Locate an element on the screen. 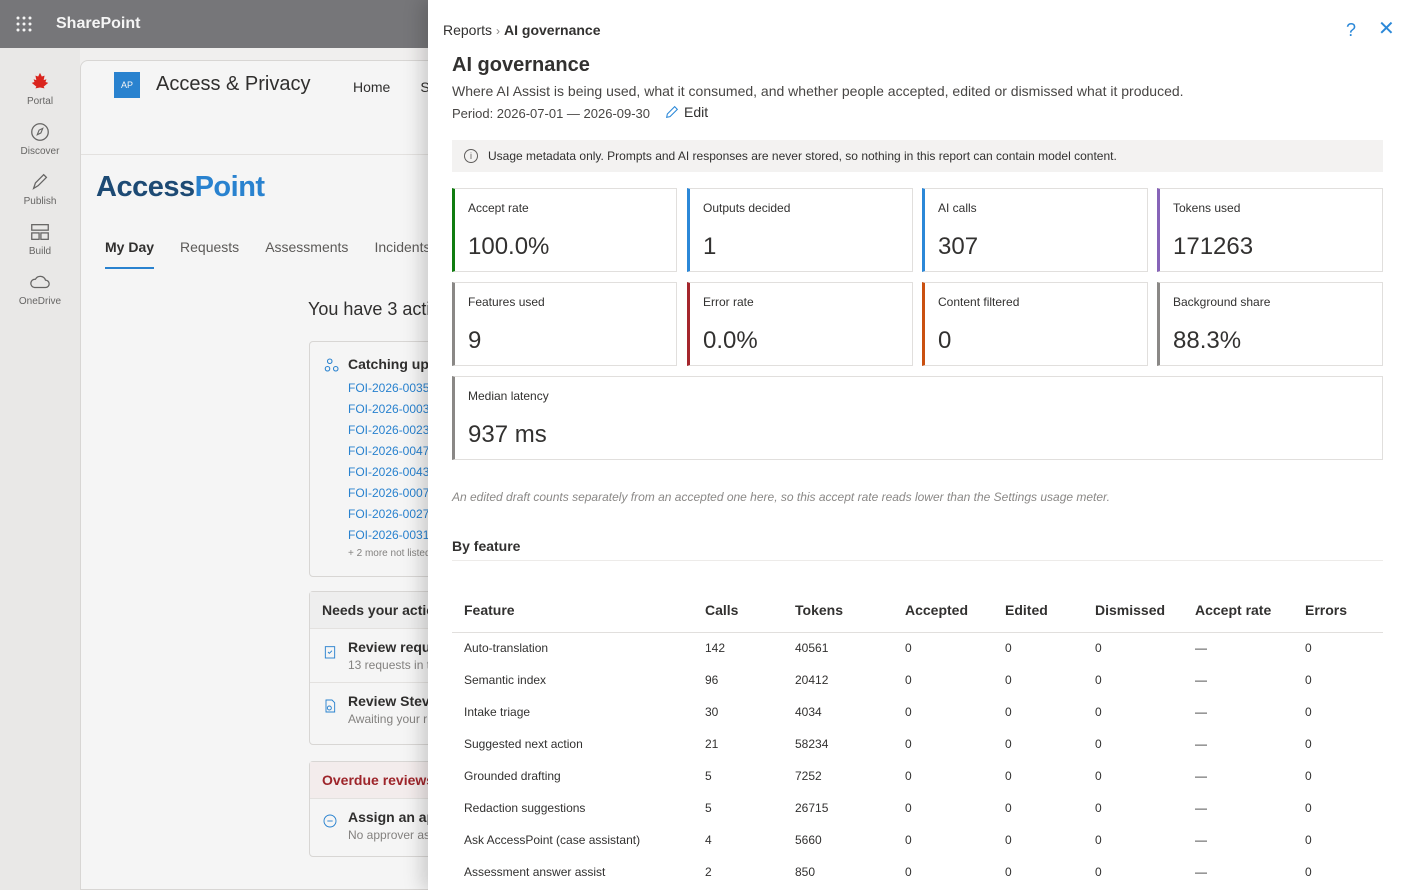 Image resolution: width=1406 pixels, height=890 pixels. column-header: Dismissed is located at coordinates (1133, 610).